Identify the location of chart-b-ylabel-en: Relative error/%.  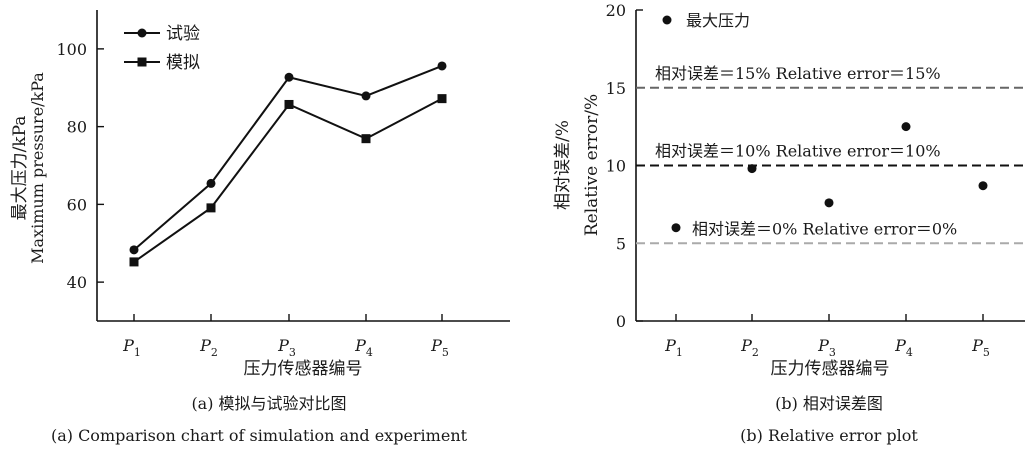
(592, 165).